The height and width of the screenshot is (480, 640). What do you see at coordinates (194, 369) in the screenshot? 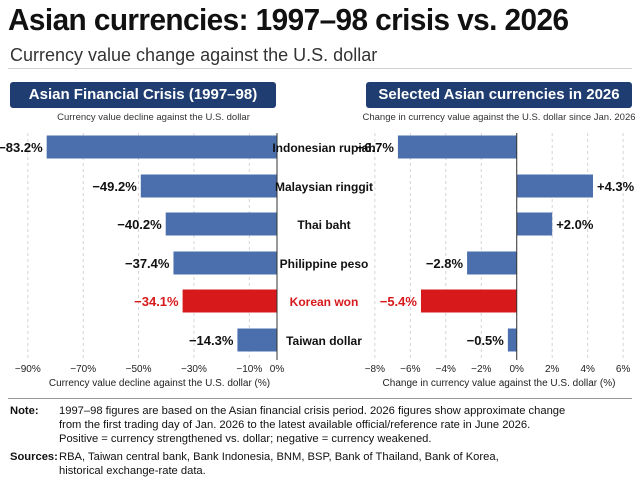
I see `left-x-tick-label: −30%` at bounding box center [194, 369].